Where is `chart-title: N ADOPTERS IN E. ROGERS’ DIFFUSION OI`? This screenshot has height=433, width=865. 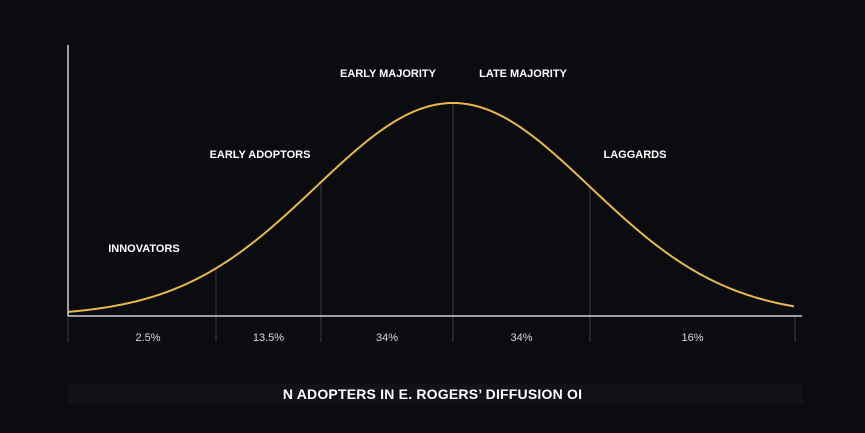 chart-title: N ADOPTERS IN E. ROGERS’ DIFFUSION OI is located at coordinates (432, 394).